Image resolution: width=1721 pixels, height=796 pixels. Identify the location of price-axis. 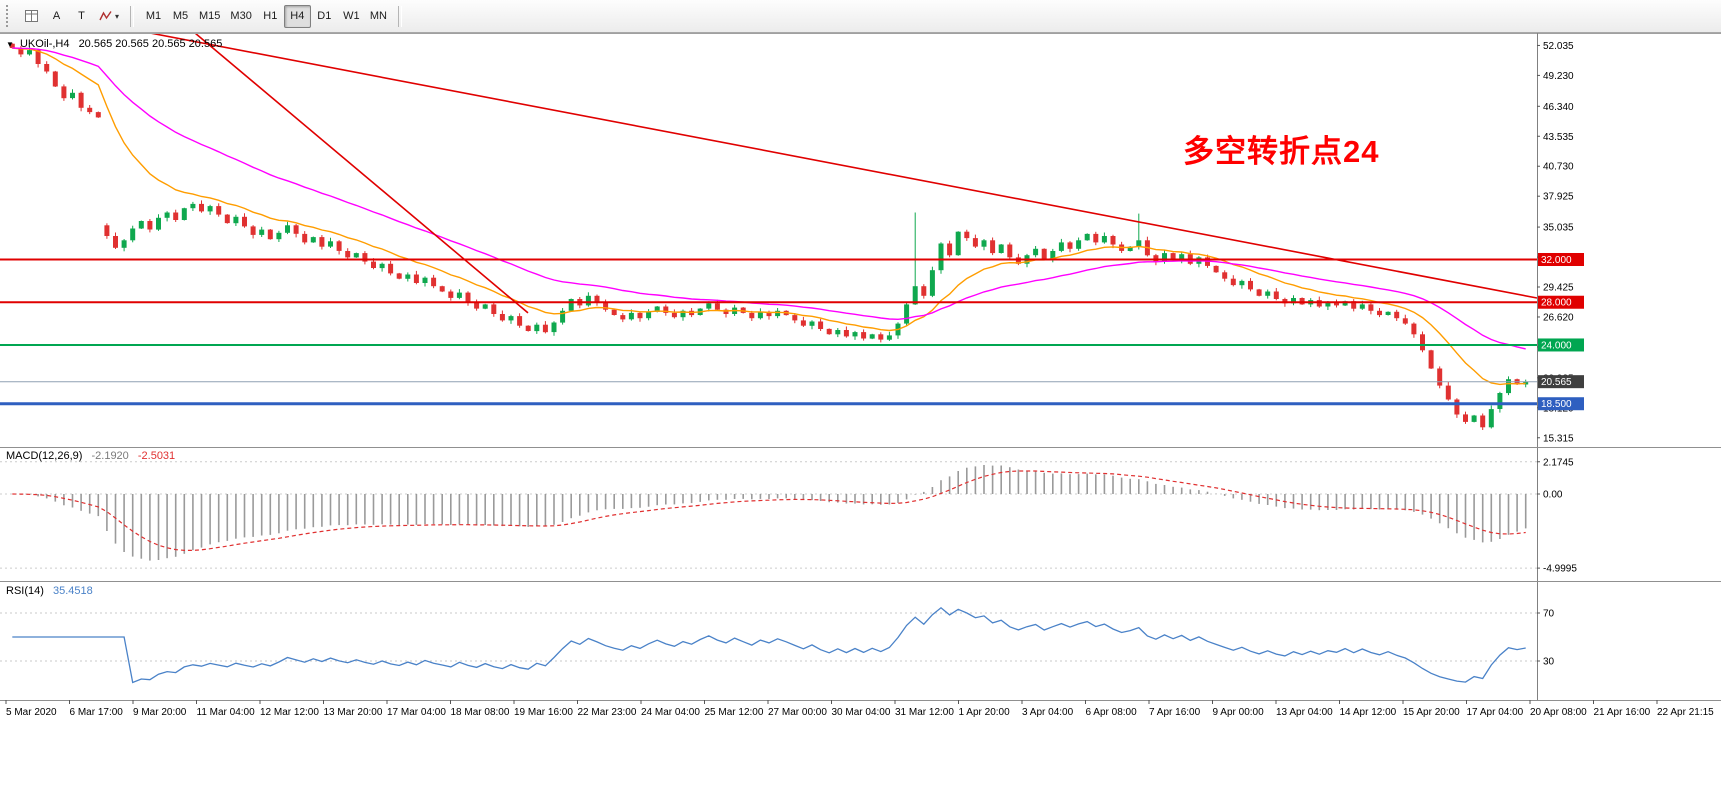
(1629, 366).